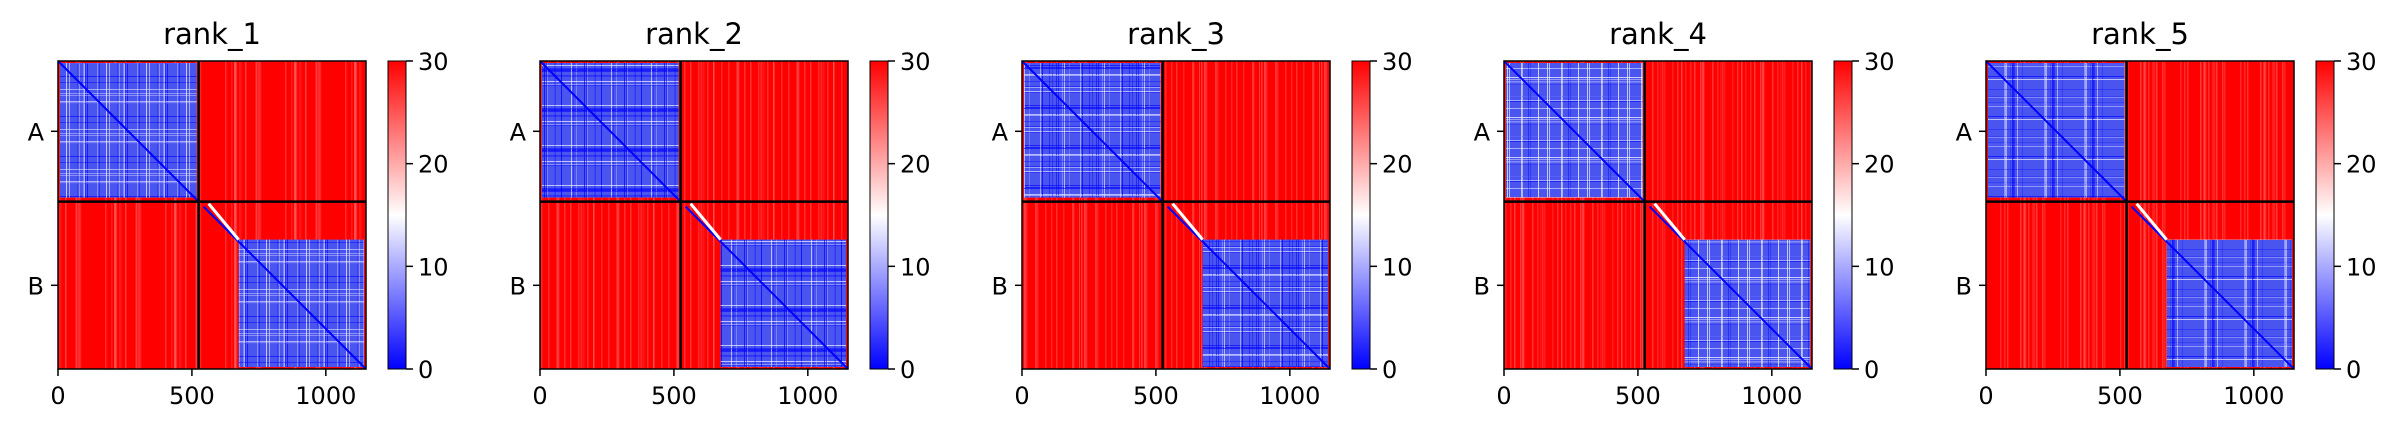 The width and height of the screenshot is (2400, 438). Describe the element at coordinates (2140, 34) in the screenshot. I see `chart-title: rank_5` at that location.